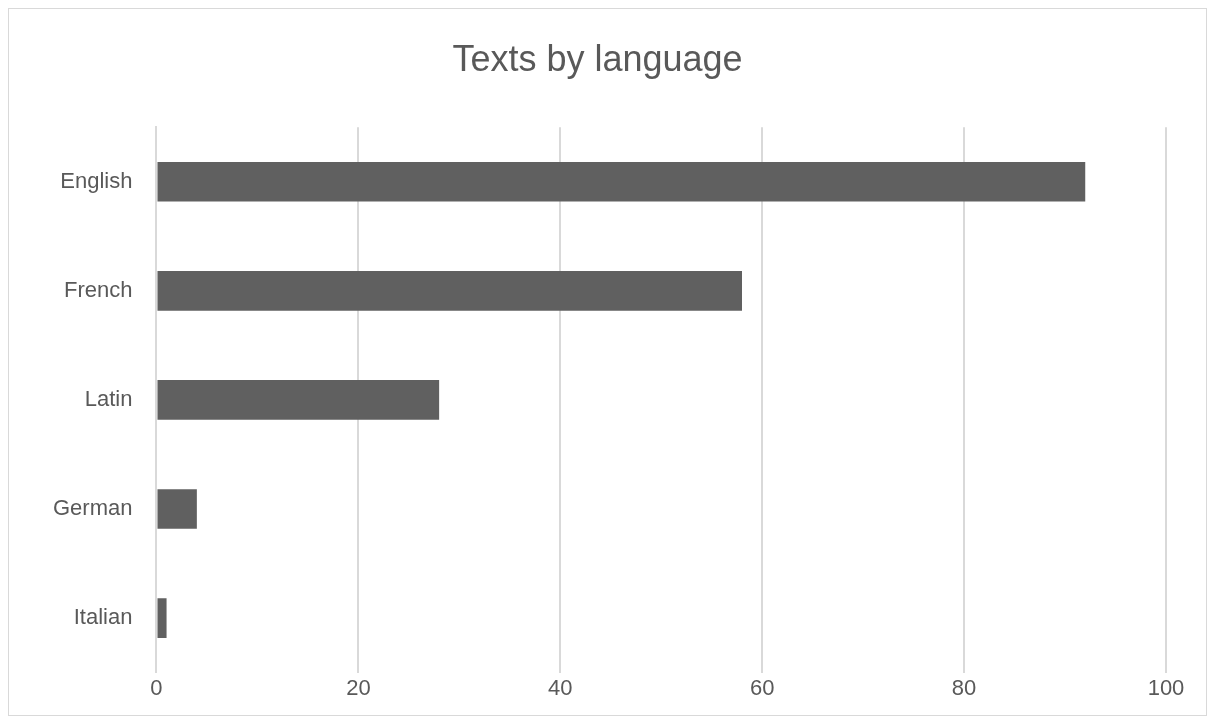  I want to click on y-tick-label: German, so click(92, 508).